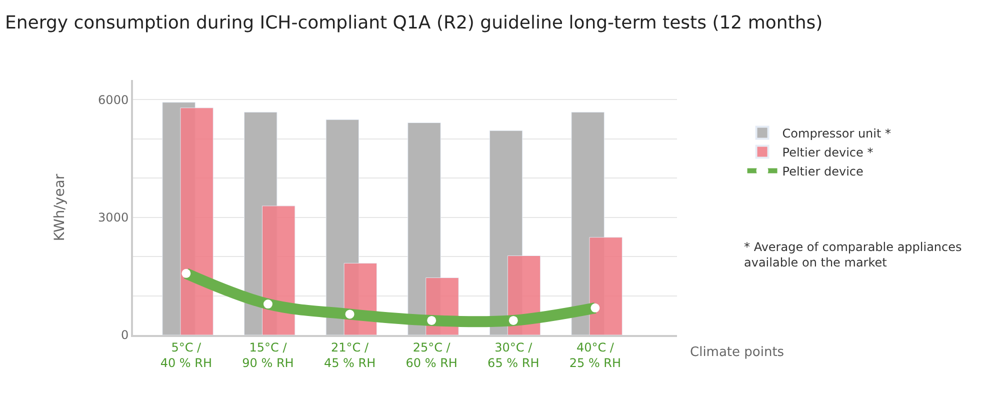 This screenshot has height=395, width=1000. I want to click on x-tick-label: 30°C / 65 % RH, so click(514, 355).